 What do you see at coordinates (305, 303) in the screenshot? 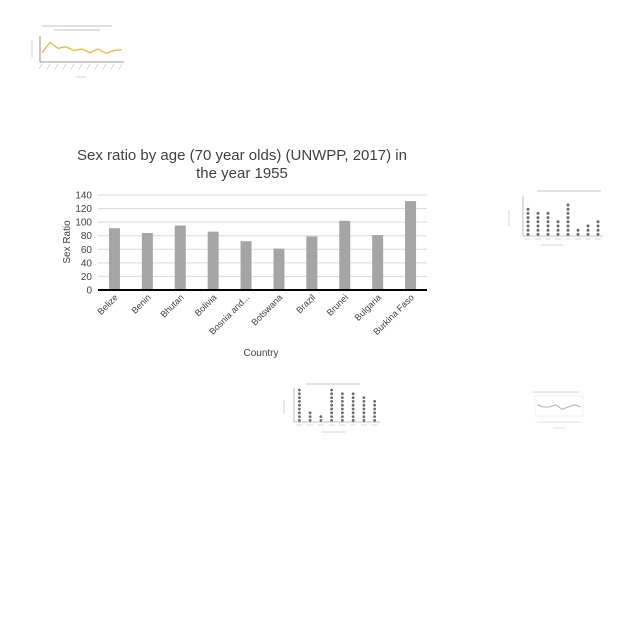
I see `x-tick-label: Brazil` at bounding box center [305, 303].